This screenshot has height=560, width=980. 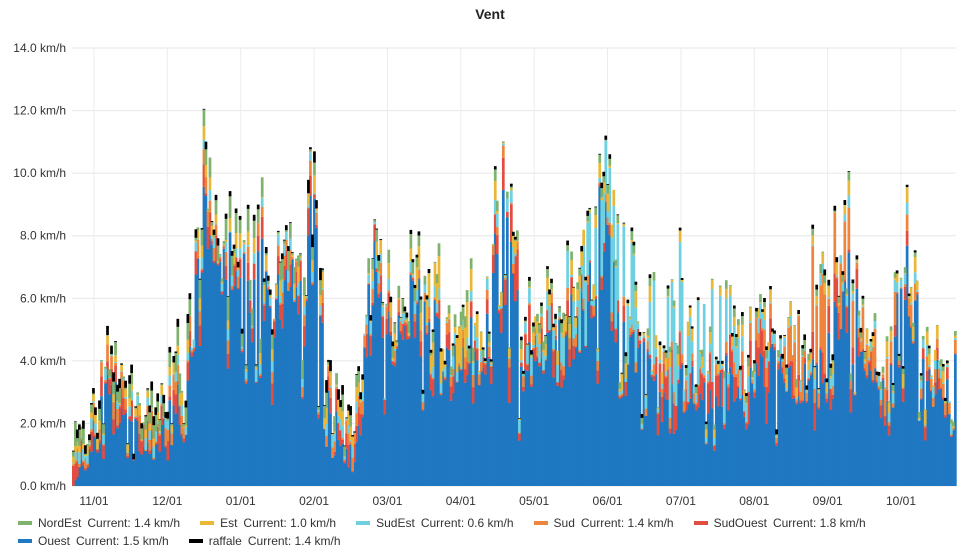 I want to click on legend-item-raffale: raffale Current: 1.4 km/h, so click(x=264, y=541).